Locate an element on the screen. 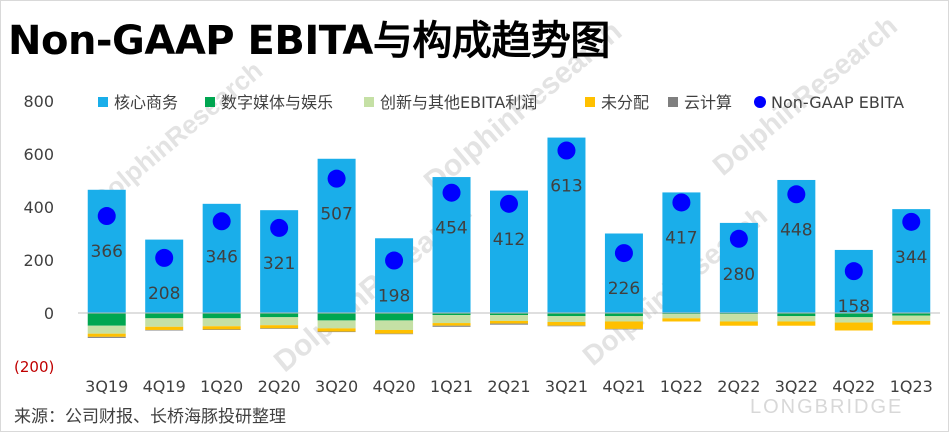 The image size is (949, 432). x-tick-label: 2Q20 is located at coordinates (279, 386).